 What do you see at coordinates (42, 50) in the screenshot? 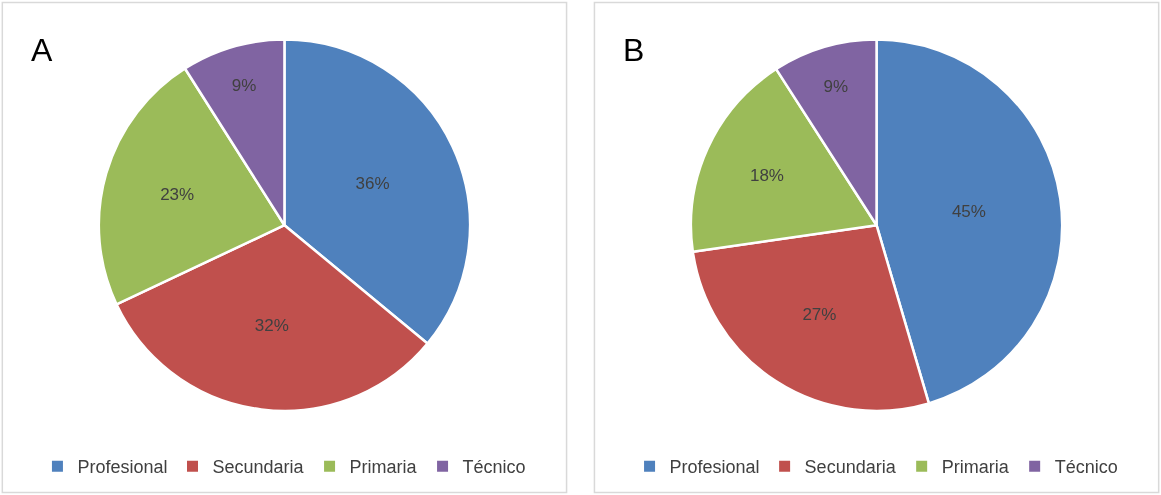
I see `chart-title: A` at bounding box center [42, 50].